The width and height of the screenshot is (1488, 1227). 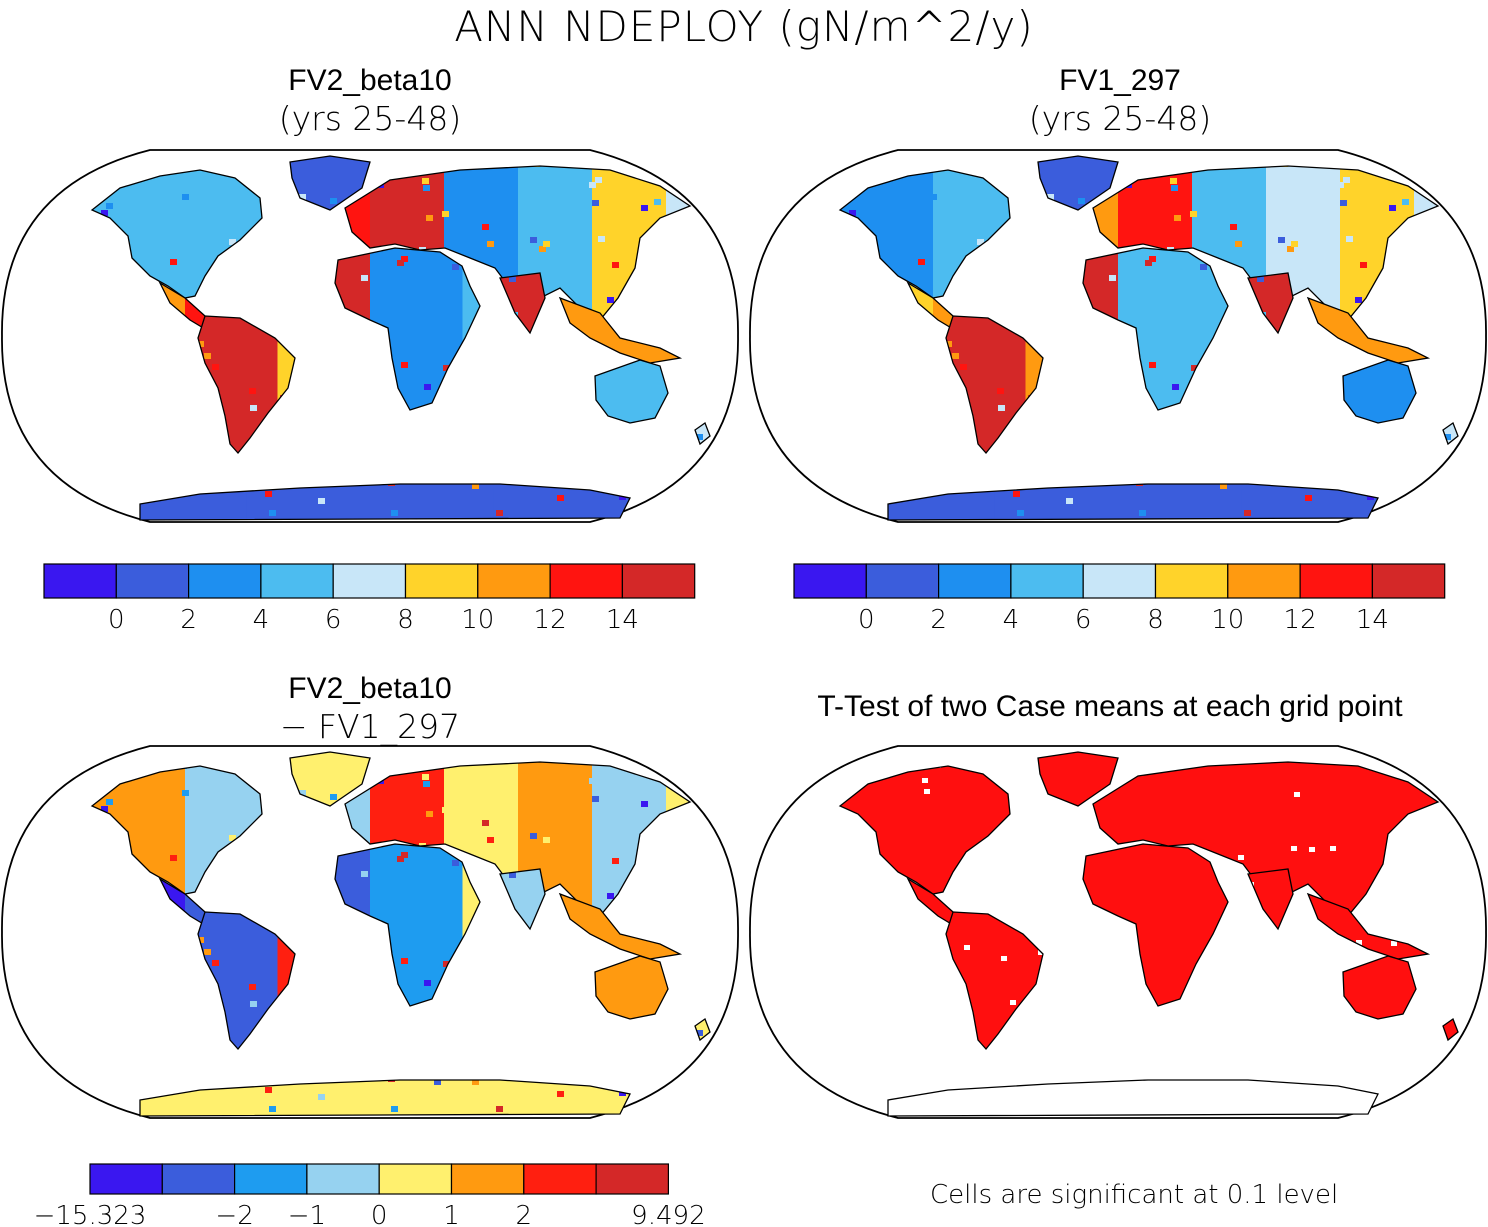 I want to click on colorbar-top-left: 0 2 4 6 8 10 12 14, so click(x=369, y=599).